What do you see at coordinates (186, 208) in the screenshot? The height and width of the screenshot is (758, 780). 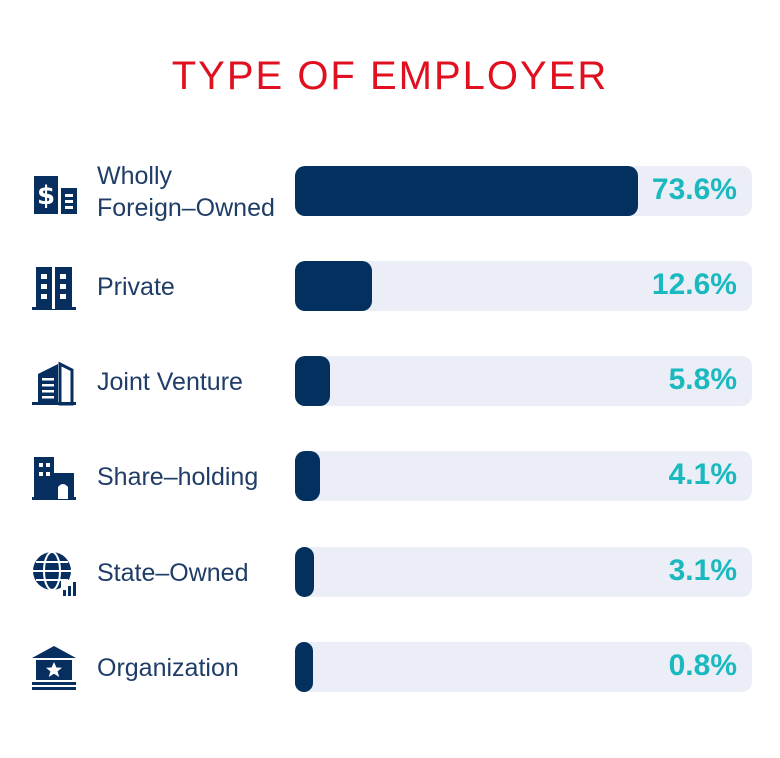 I see `category-label-line: Foreign–Owned` at bounding box center [186, 208].